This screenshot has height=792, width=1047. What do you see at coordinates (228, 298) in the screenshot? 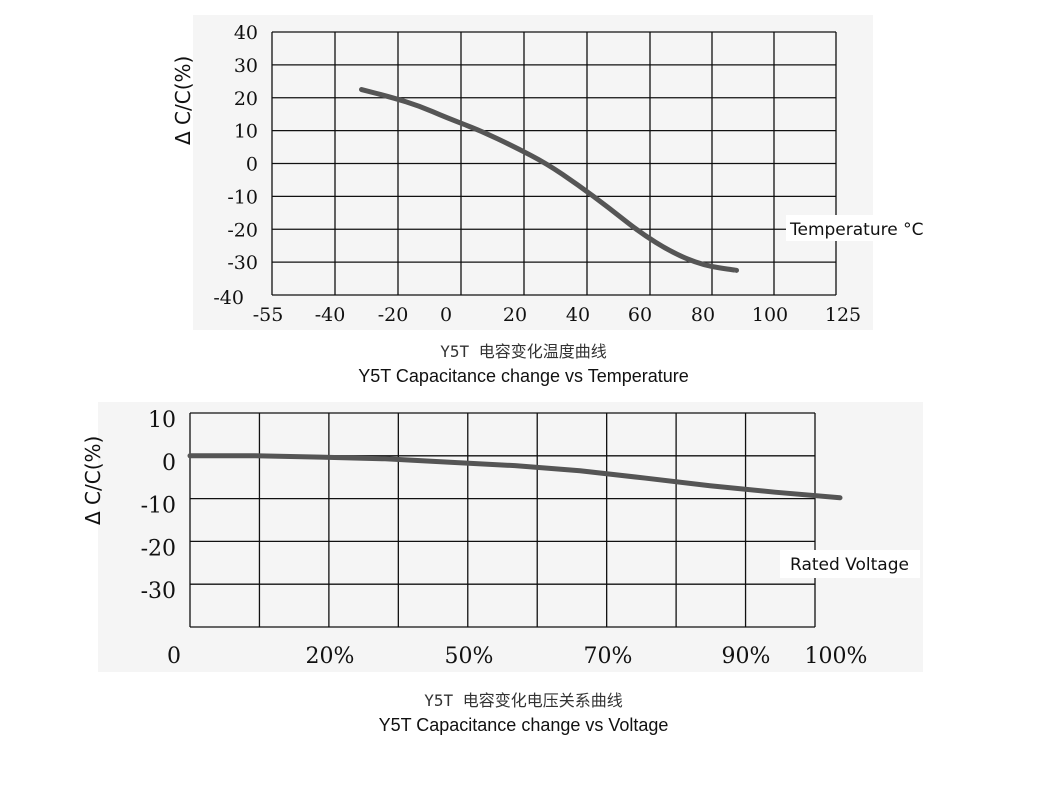
I see `y-tick-label: -40` at bounding box center [228, 298].